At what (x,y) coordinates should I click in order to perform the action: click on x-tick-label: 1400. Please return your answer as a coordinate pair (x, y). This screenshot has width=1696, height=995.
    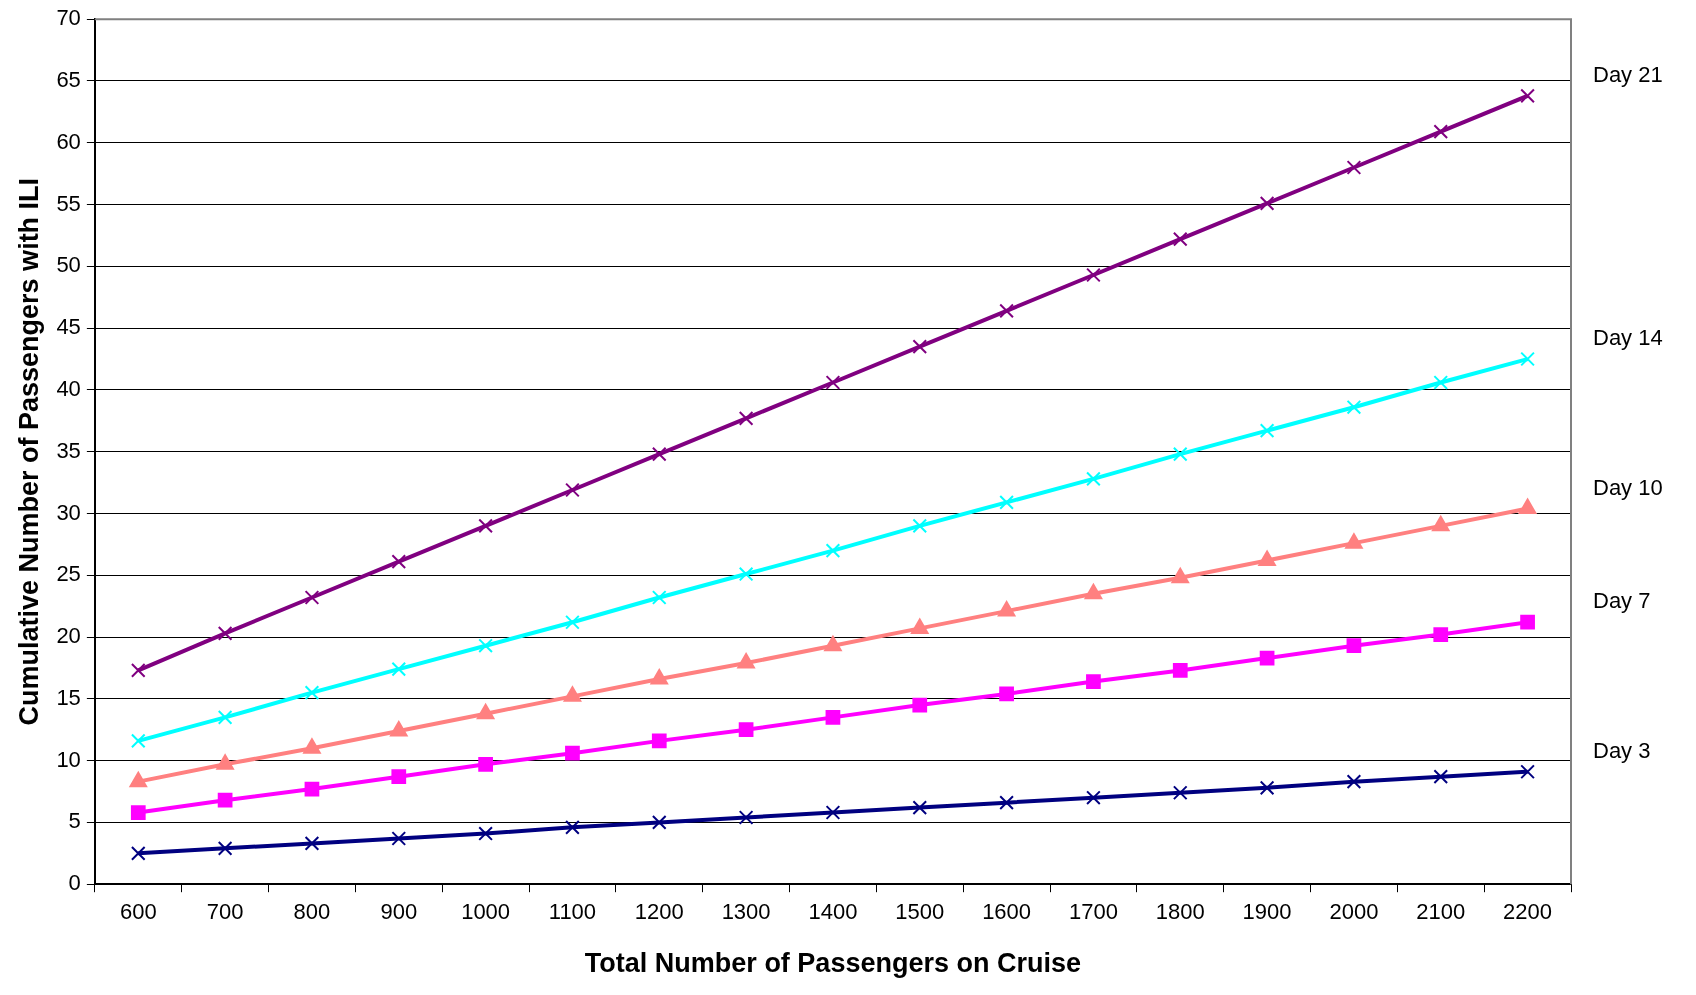
    Looking at the image, I should click on (833, 912).